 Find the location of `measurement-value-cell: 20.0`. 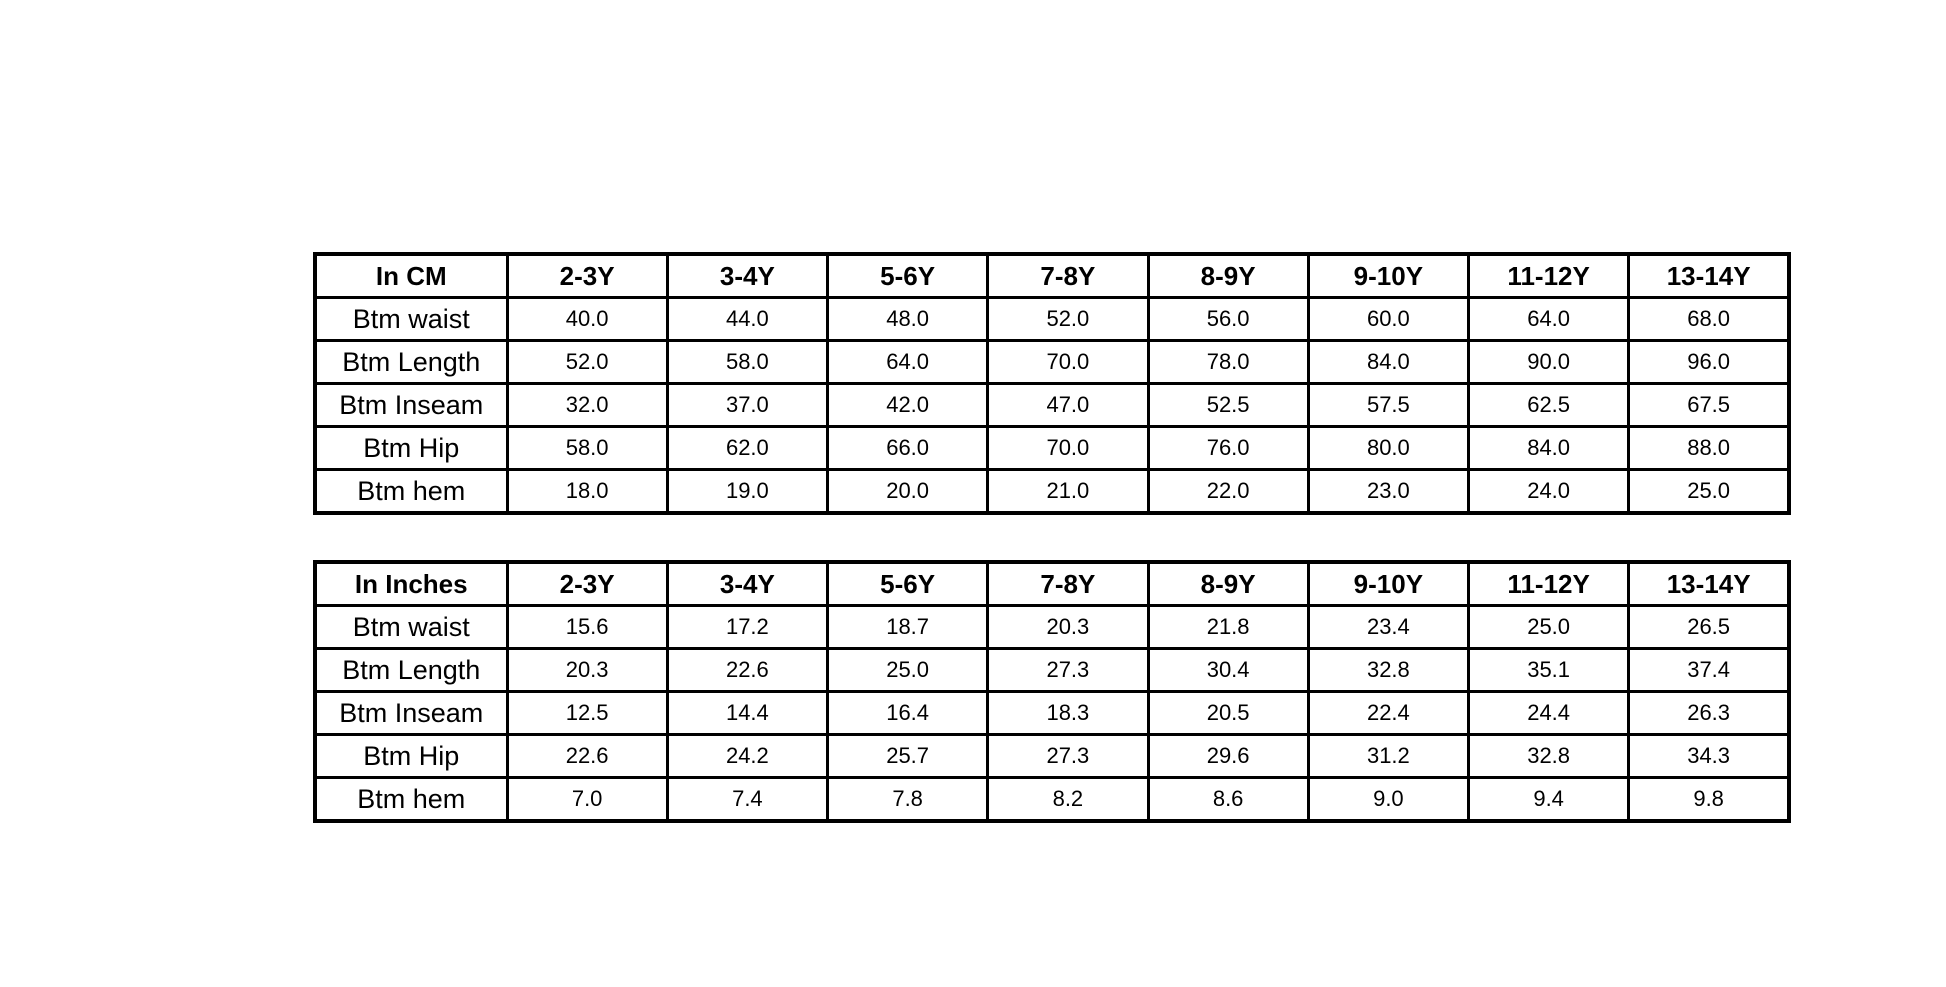

measurement-value-cell: 20.0 is located at coordinates (907, 491).